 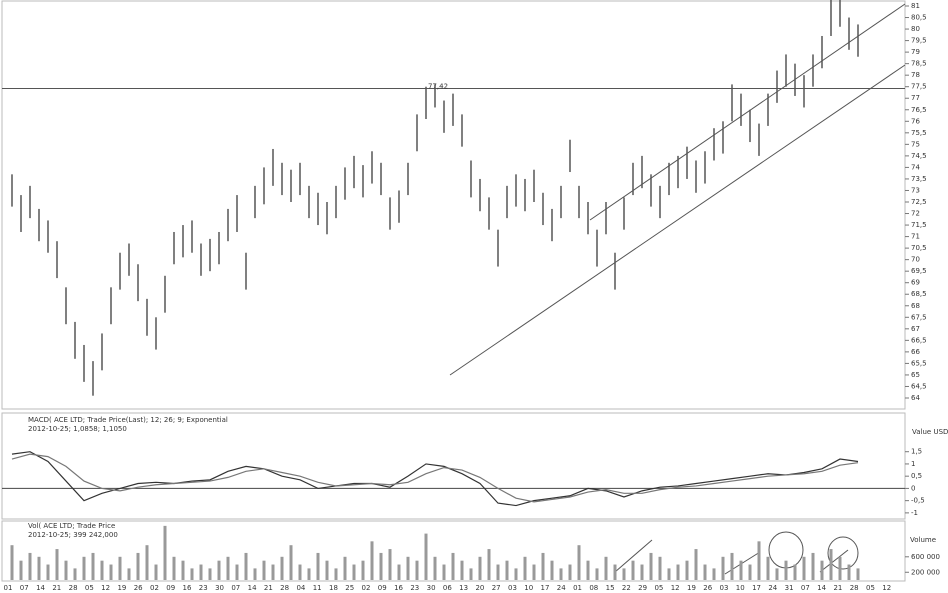 I want to click on x-tick-label: 02, so click(x=154, y=588).